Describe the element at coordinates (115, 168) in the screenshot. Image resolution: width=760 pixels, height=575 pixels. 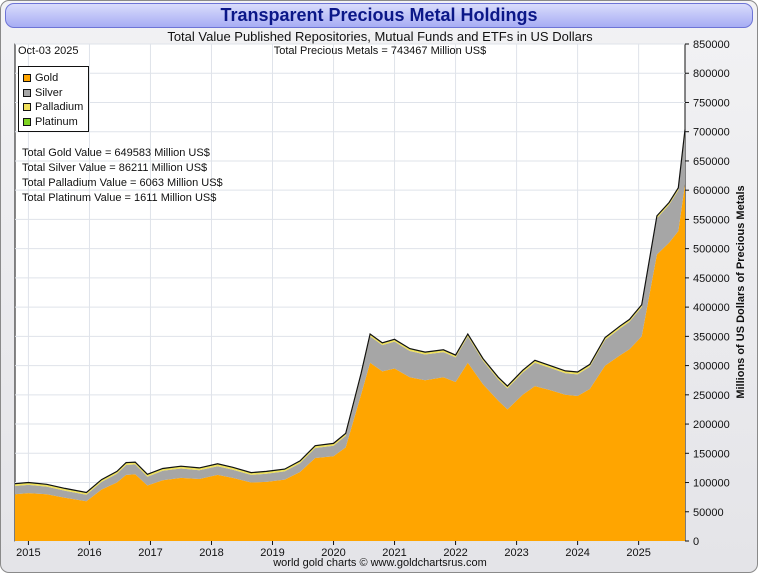
I see `total-silver: Total Silver Value = 86211 Million US$` at that location.